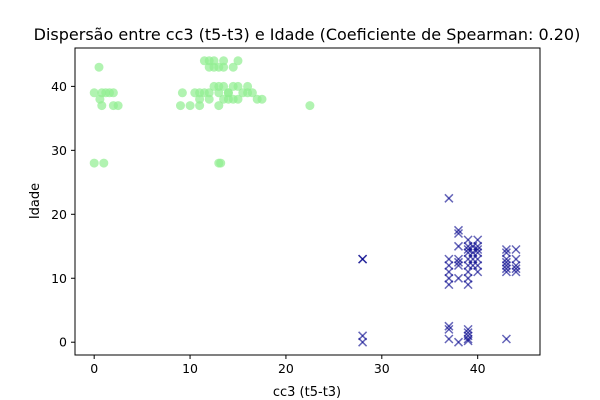  What do you see at coordinates (63, 342) in the screenshot?
I see `y-tick-label: 0` at bounding box center [63, 342].